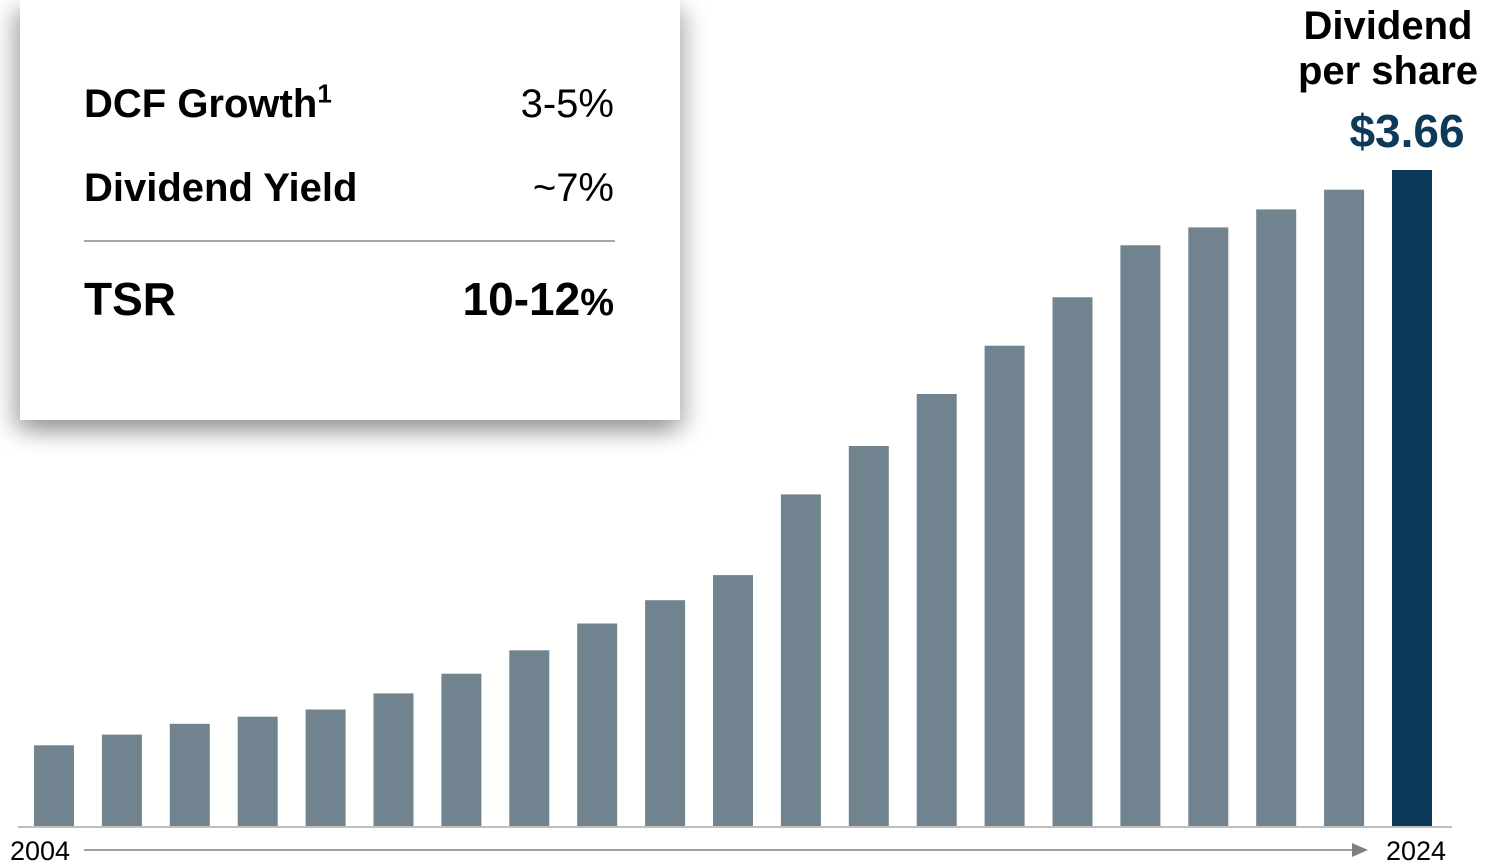 This screenshot has height=867, width=1504. I want to click on dcf-growth-row: DCF Growth1 3-5%, so click(349, 102).